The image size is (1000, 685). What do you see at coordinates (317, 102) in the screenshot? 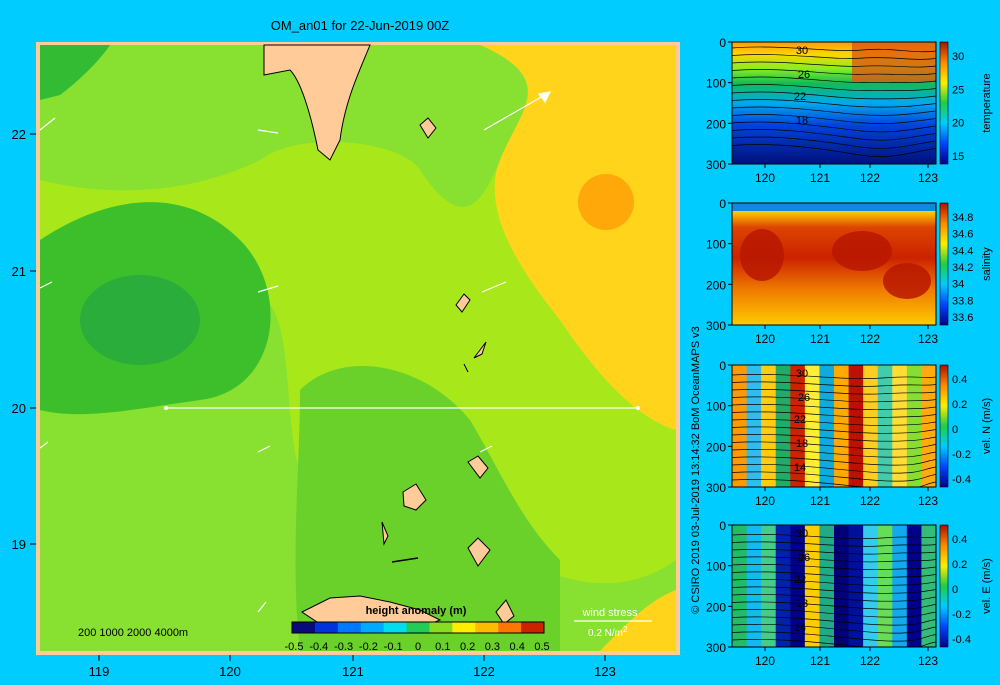
I see `taiwan-landmass` at bounding box center [317, 102].